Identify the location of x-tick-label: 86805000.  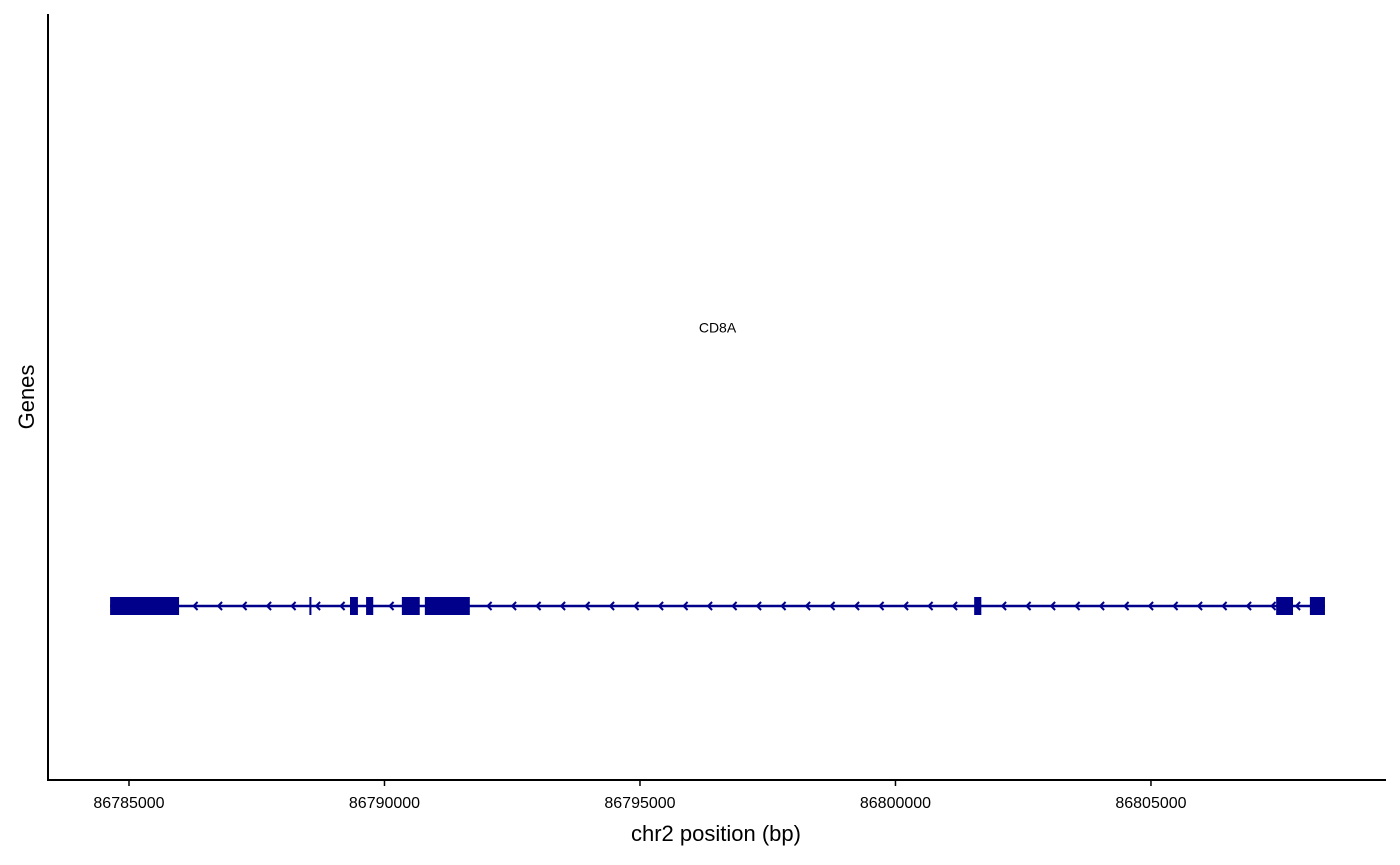
(1150, 803).